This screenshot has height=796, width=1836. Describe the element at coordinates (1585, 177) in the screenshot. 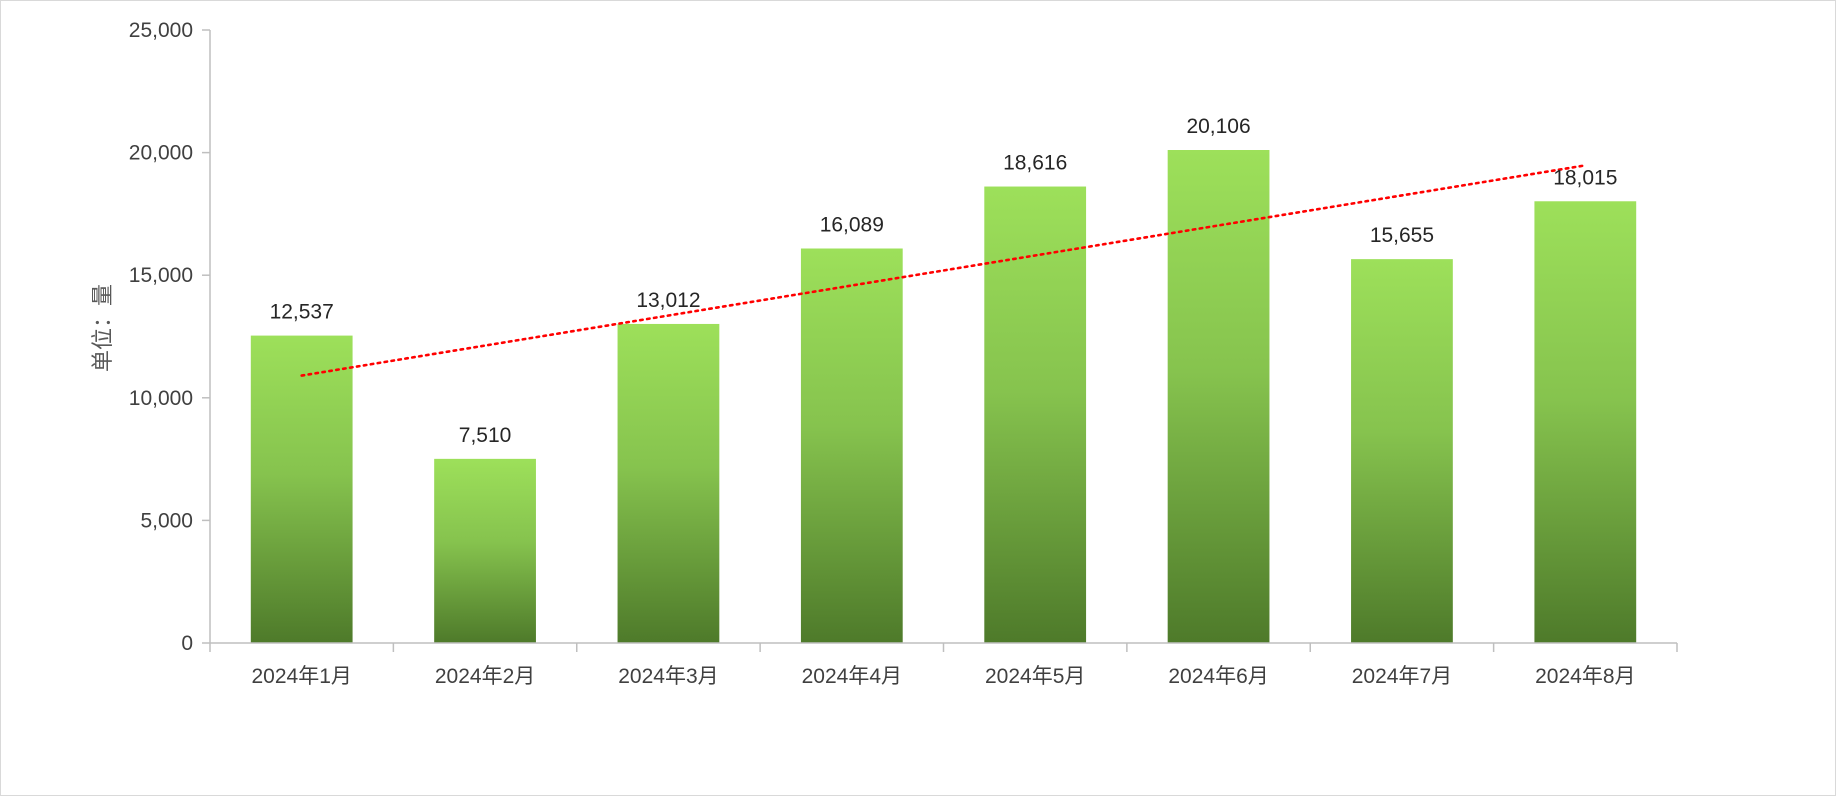

I see `data-label: 18,015` at that location.